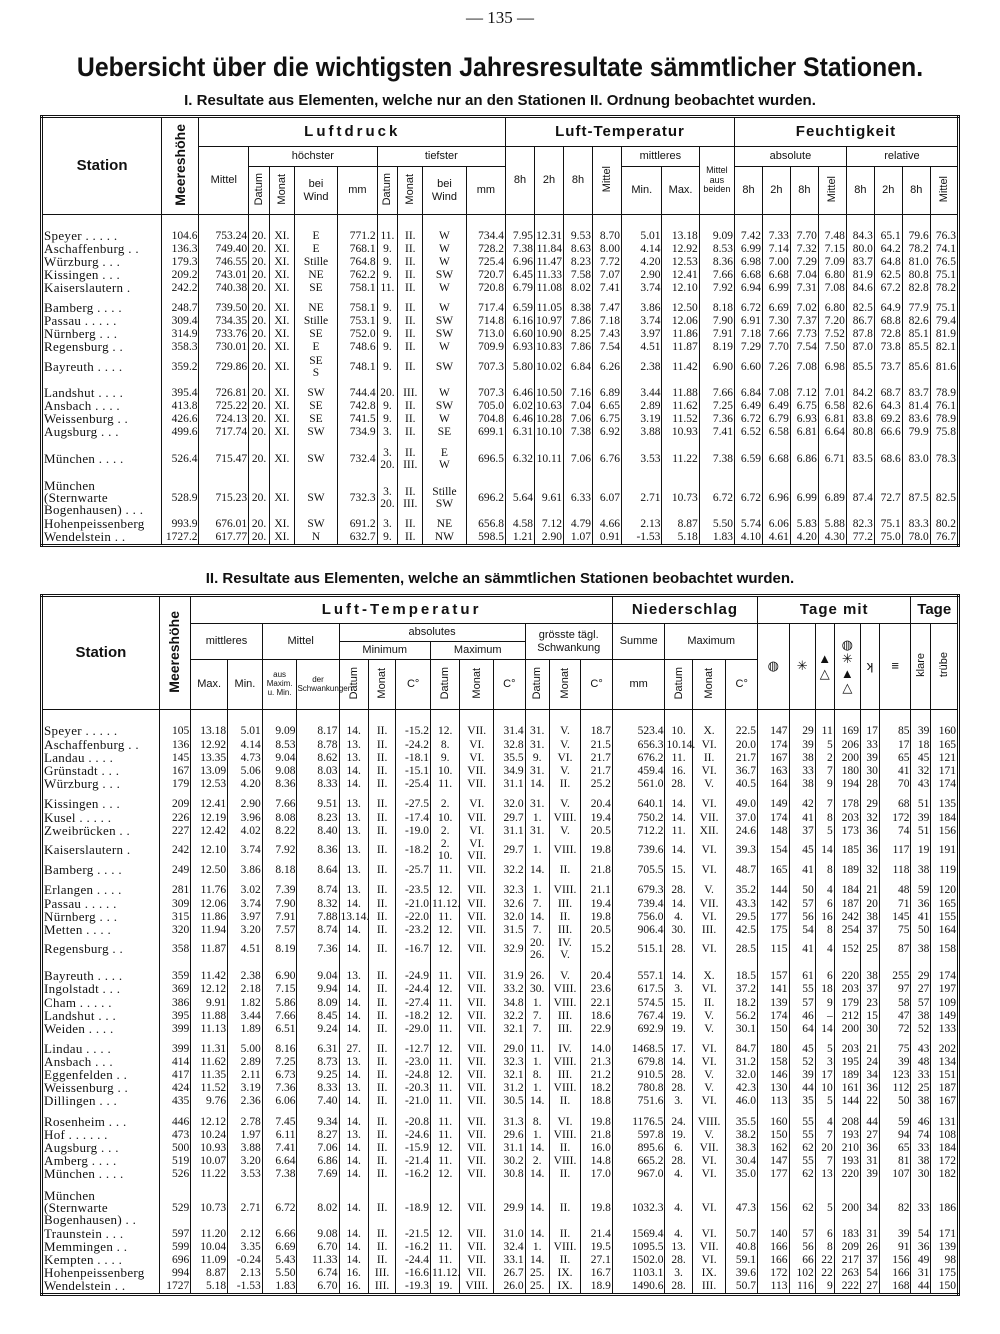 This screenshot has height=1334, width=1000. What do you see at coordinates (894, 972) in the screenshot?
I see `table-cell: 255` at bounding box center [894, 972].